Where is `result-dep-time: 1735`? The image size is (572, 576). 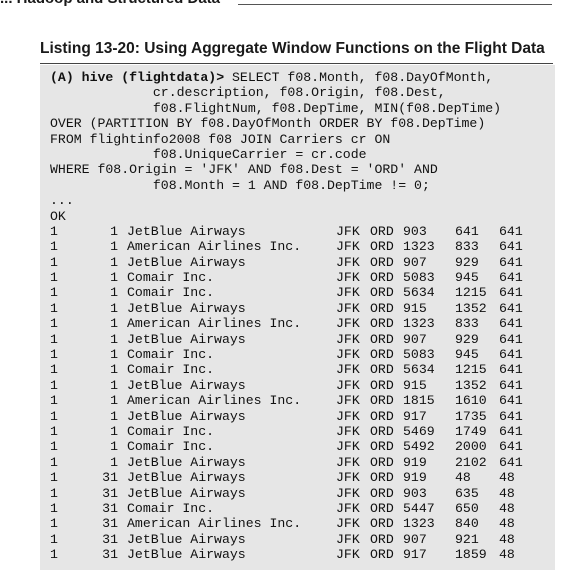
result-dep-time: 1735 is located at coordinates (471, 416).